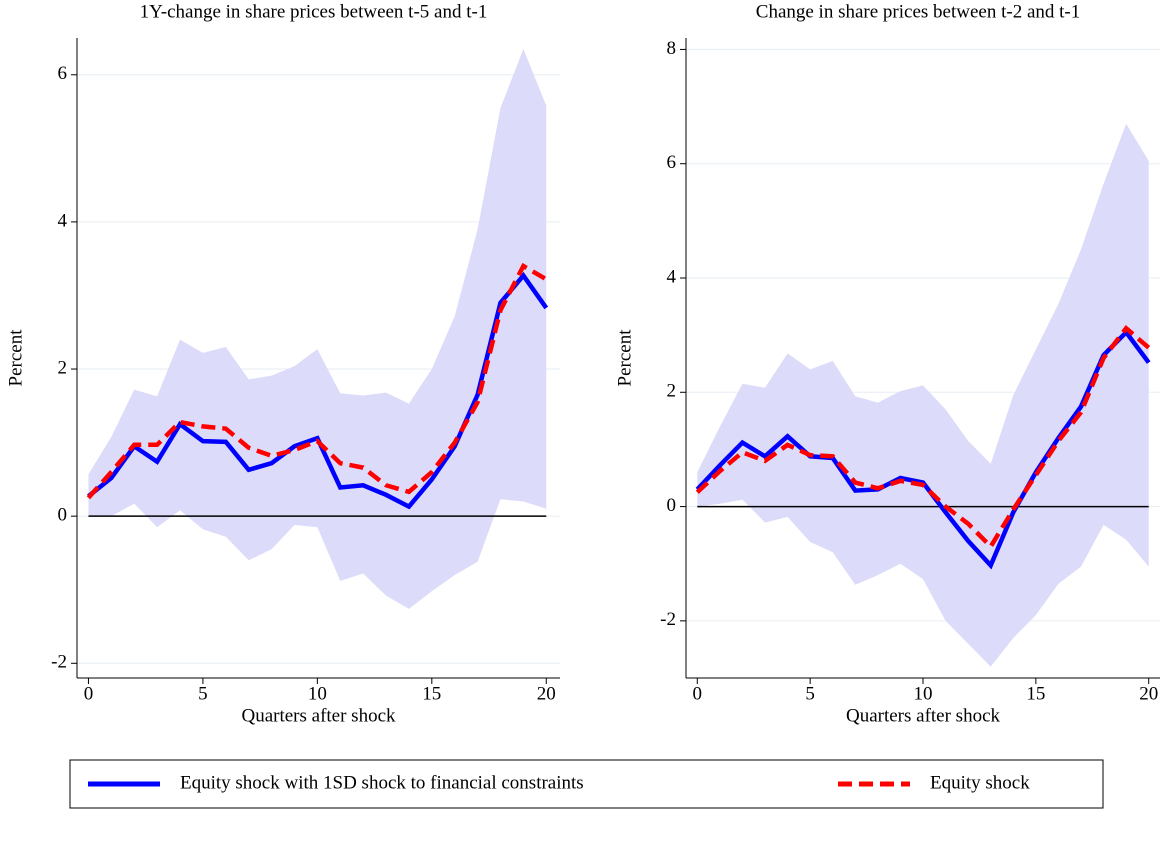 This screenshot has width=1171, height=843. Describe the element at coordinates (980, 782) in the screenshot. I see `legend-label: Equity shock` at that location.